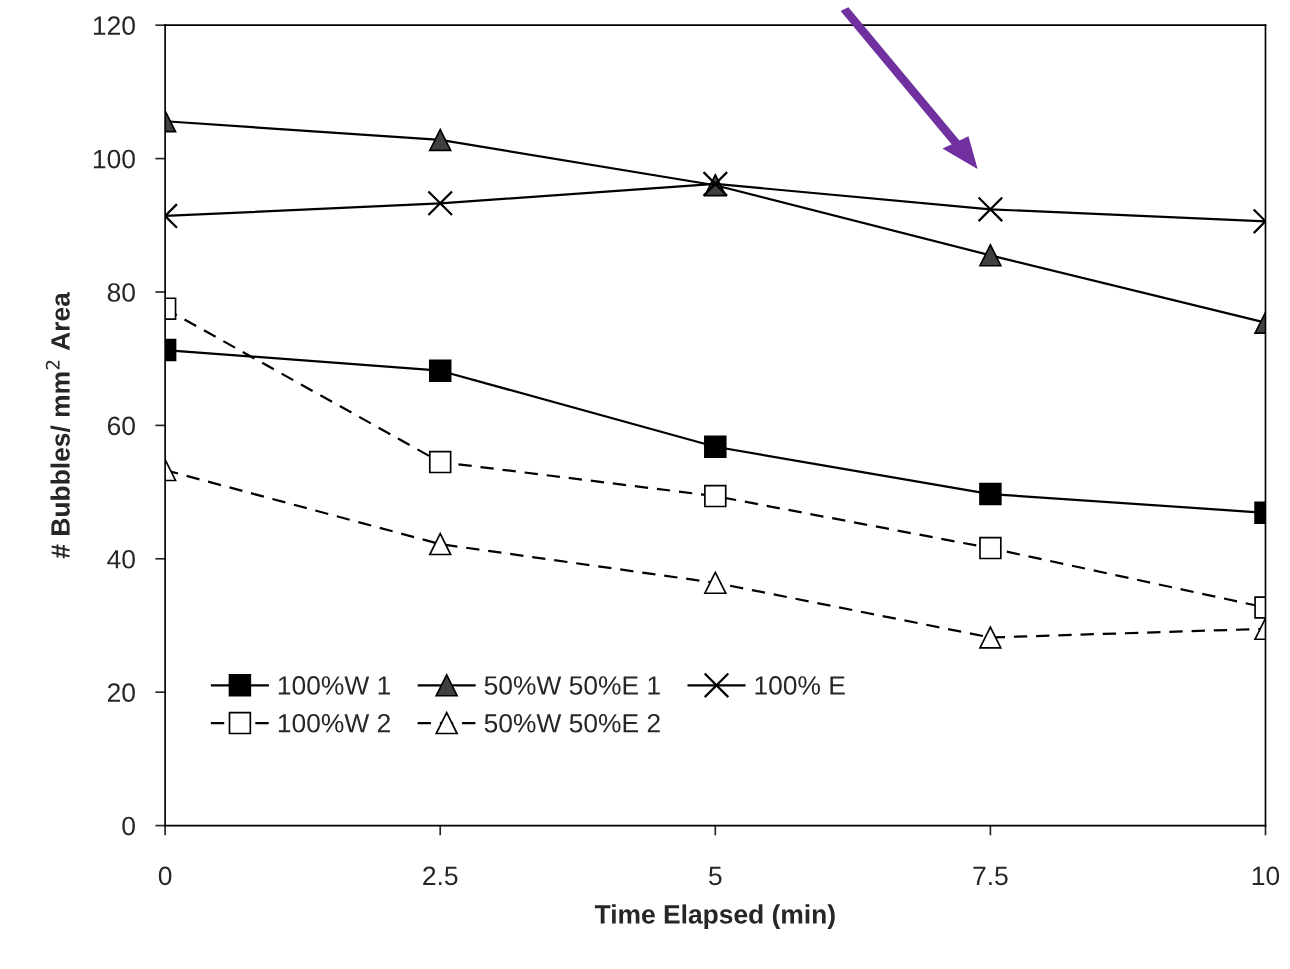 This screenshot has height=969, width=1290. I want to click on x-tick-label: 0, so click(165, 876).